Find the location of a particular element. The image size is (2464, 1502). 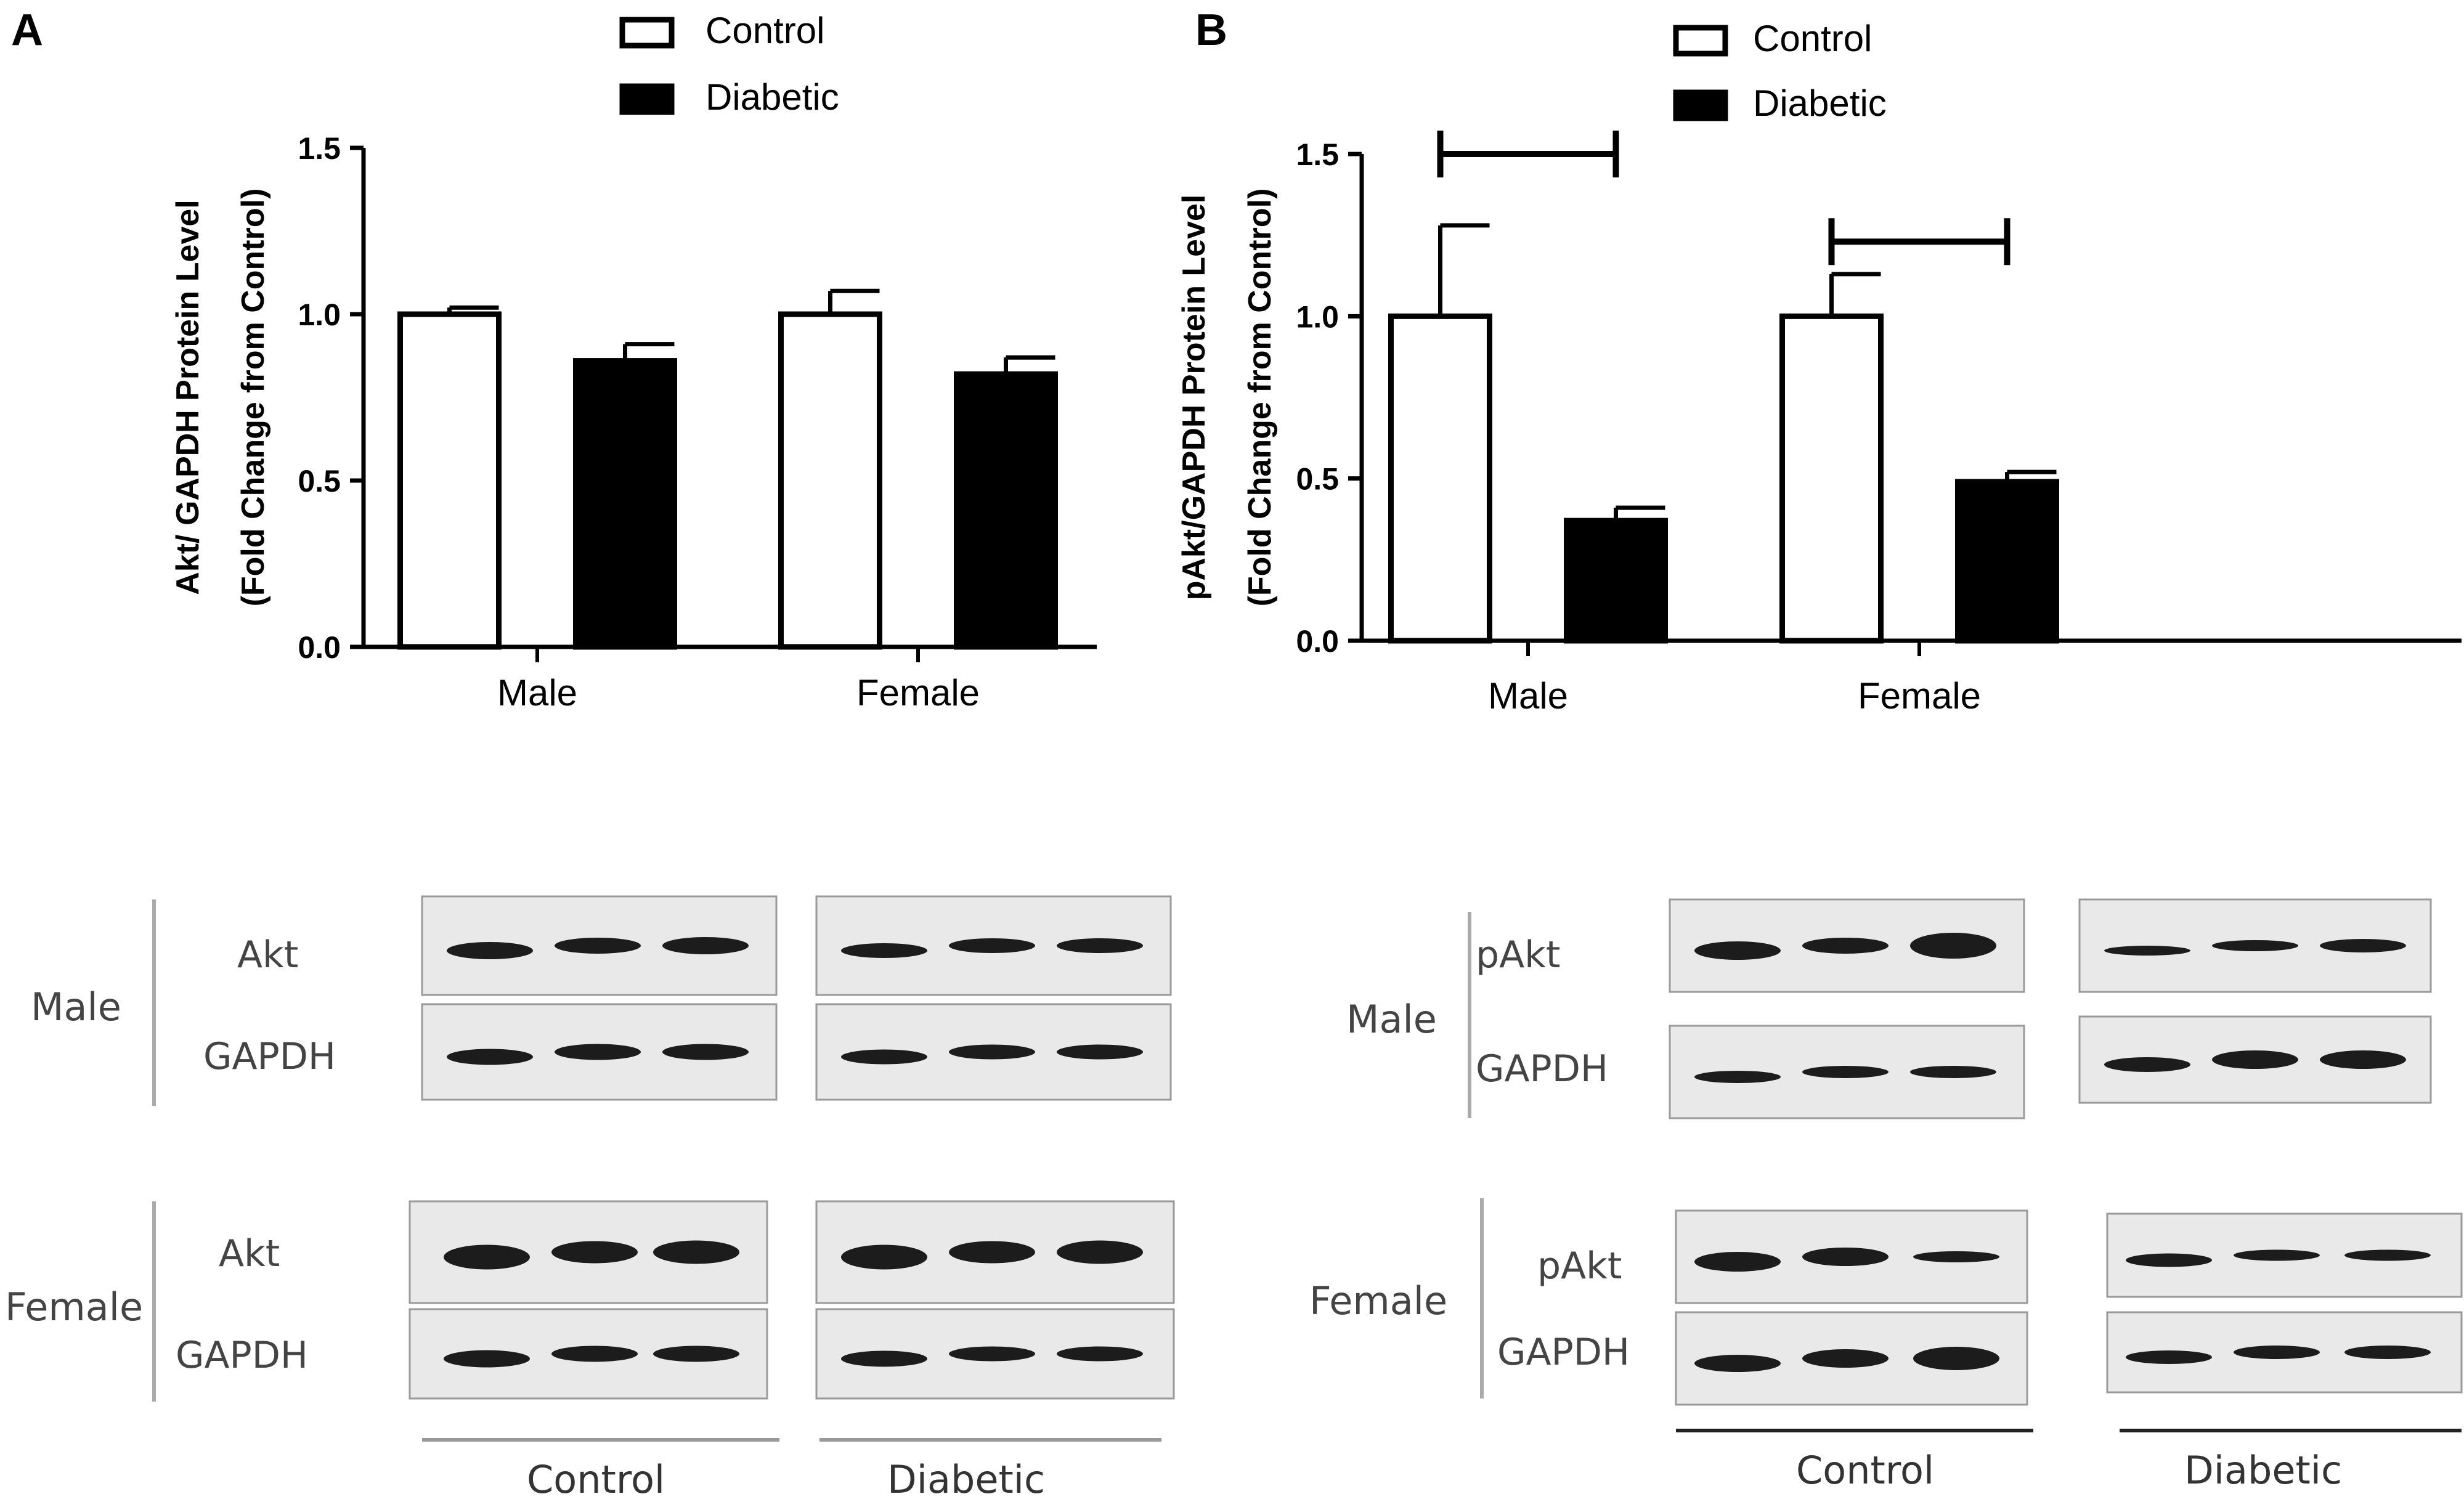

blot-b-lane-control: Control is located at coordinates (1865, 1471).